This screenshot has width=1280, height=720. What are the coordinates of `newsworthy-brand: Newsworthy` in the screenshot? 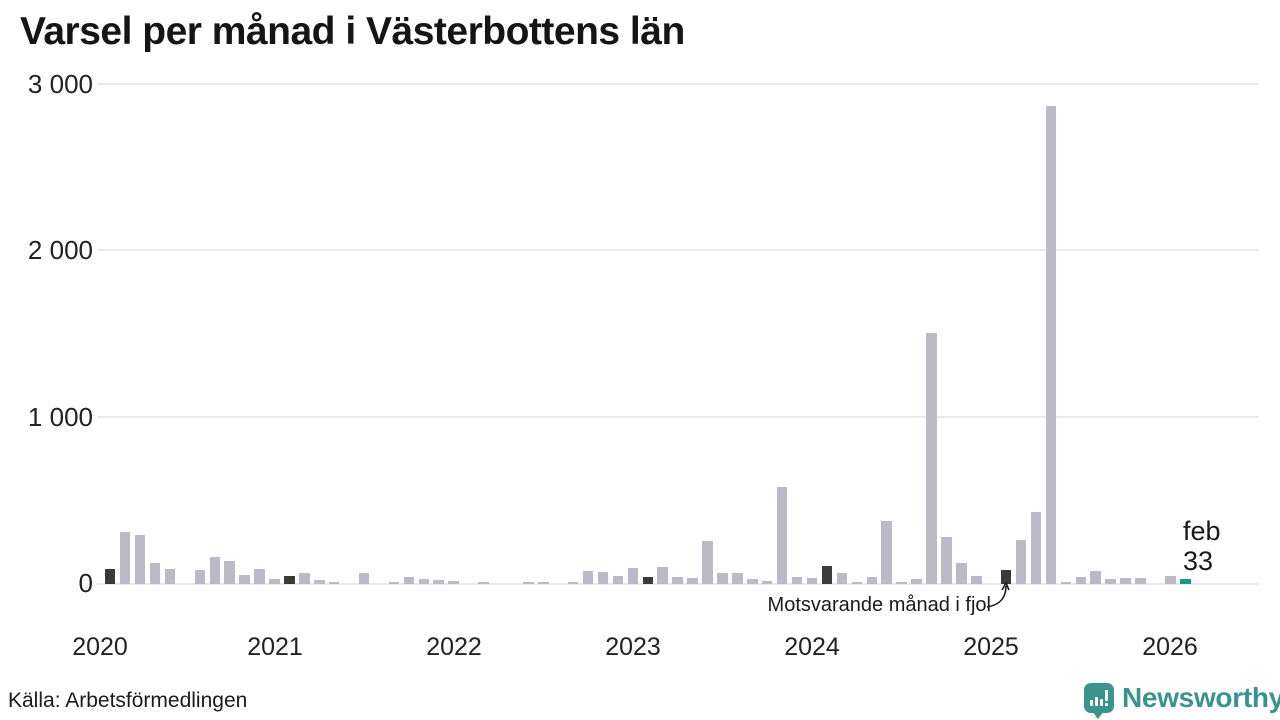 It's located at (1182, 700).